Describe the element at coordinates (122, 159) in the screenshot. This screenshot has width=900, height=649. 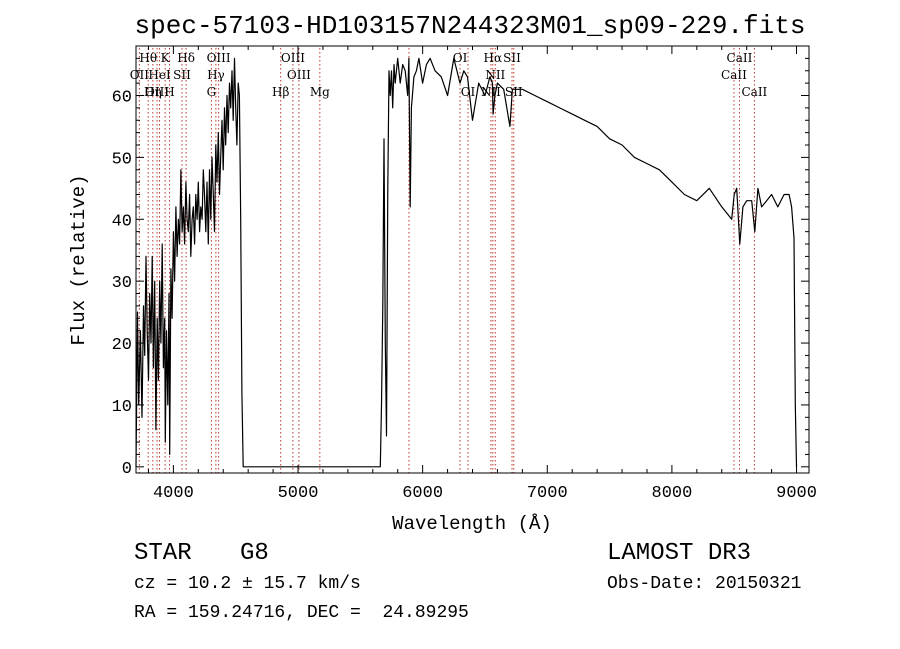
I see `y-tick-label: 50` at that location.